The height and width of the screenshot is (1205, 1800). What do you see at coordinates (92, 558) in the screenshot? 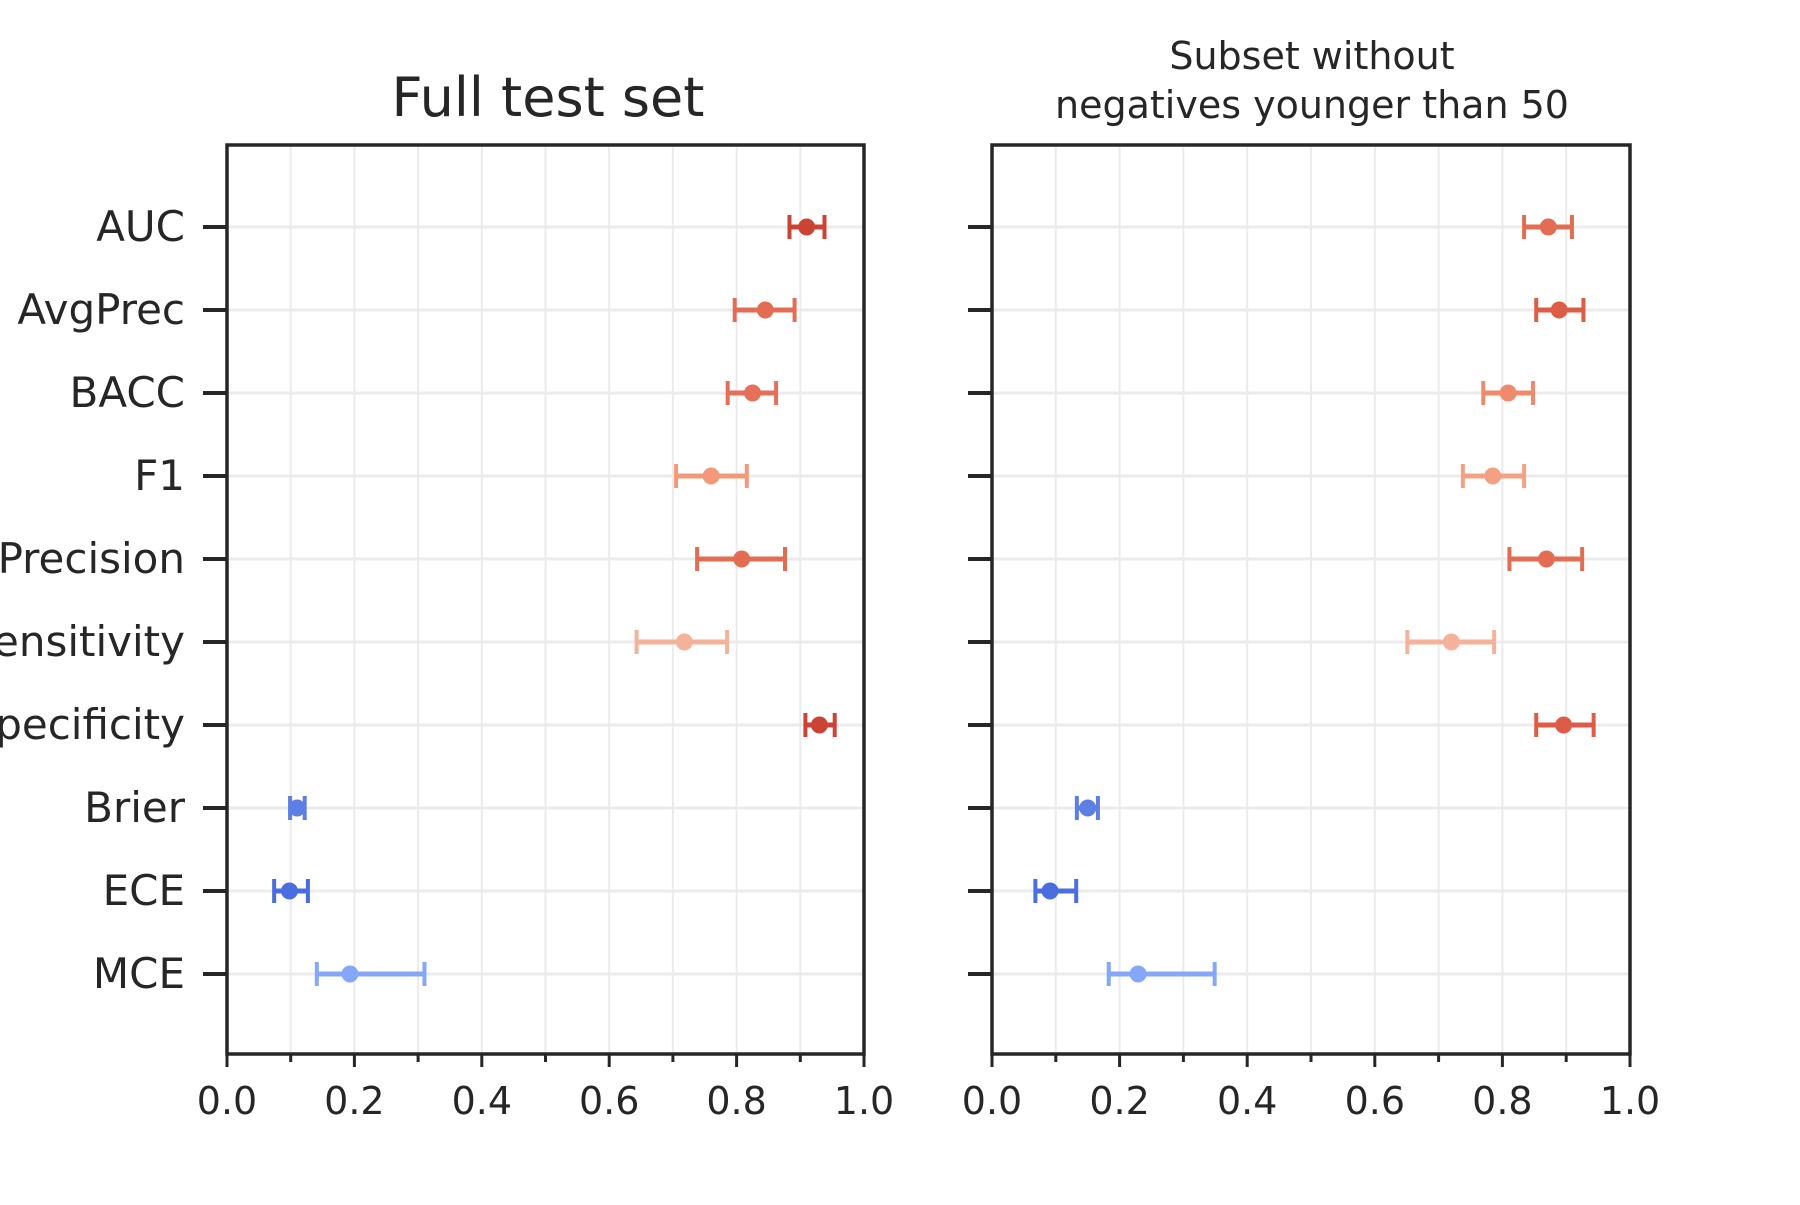
I see `y-tick-label-precision: Precision` at bounding box center [92, 558].